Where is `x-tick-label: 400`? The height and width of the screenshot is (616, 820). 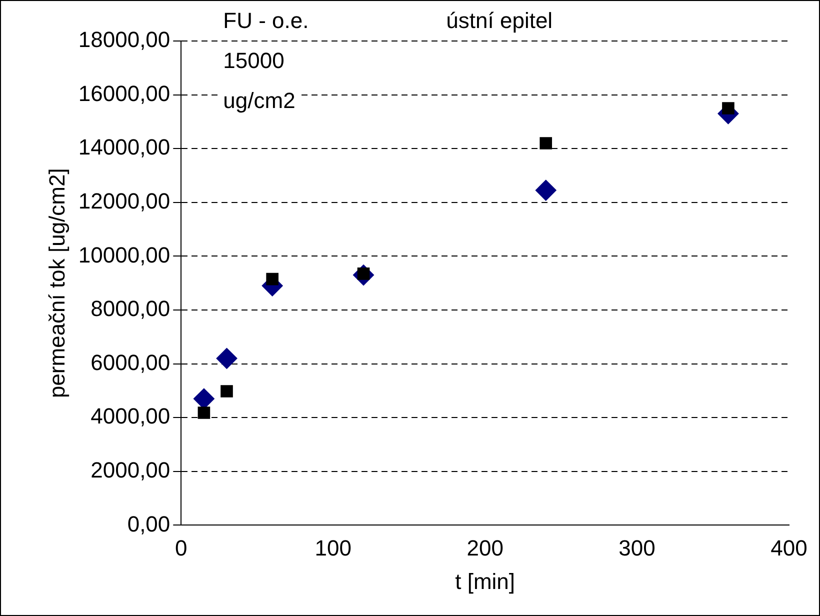
x-tick-label: 400 is located at coordinates (789, 547).